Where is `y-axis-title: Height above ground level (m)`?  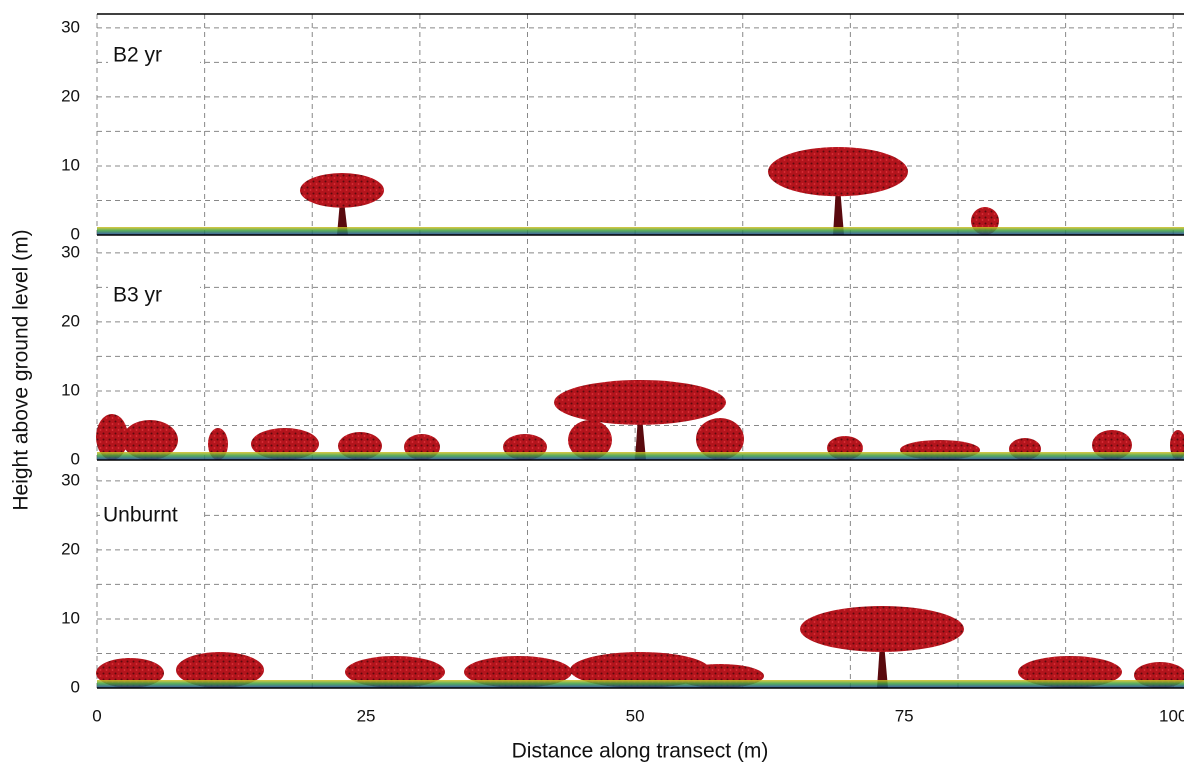
y-axis-title: Height above ground level (m) is located at coordinates (21, 369).